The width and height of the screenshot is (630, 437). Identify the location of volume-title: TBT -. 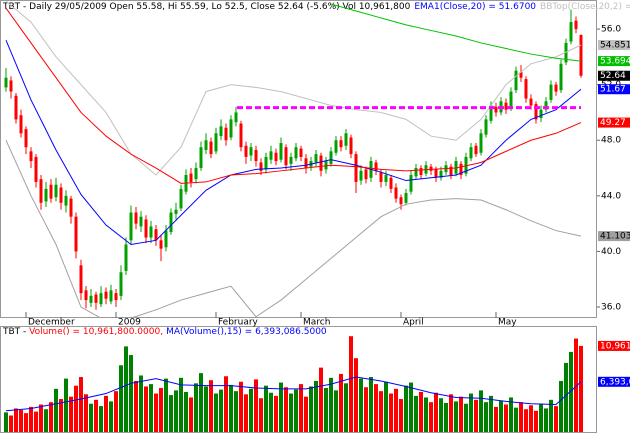
(15, 332).